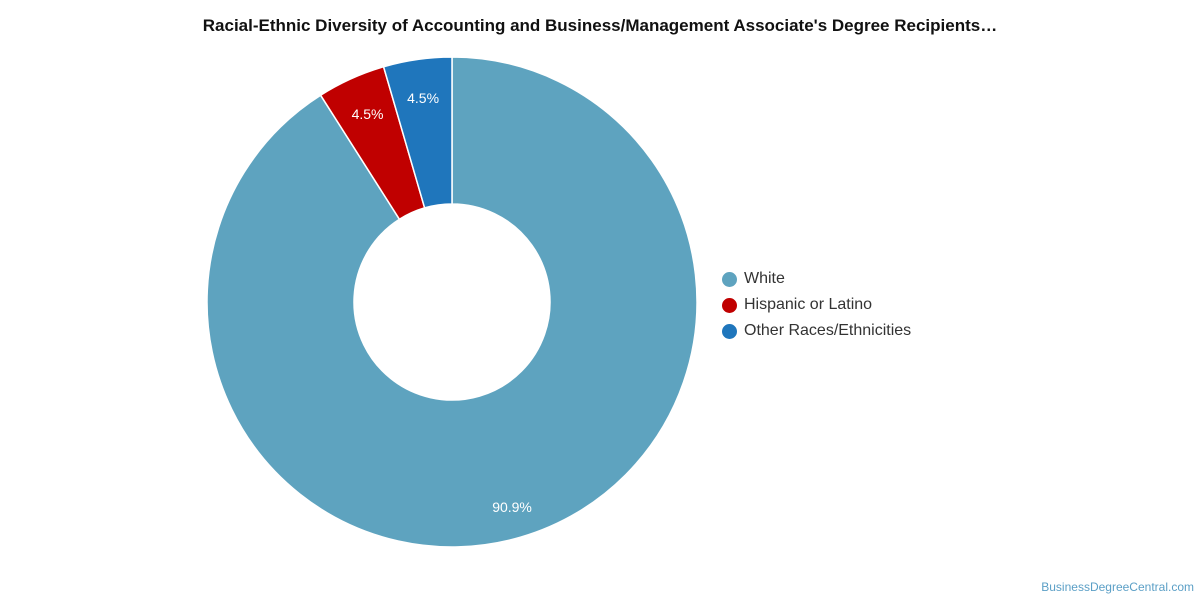  I want to click on legend-label: Hispanic or Latino, so click(808, 304).